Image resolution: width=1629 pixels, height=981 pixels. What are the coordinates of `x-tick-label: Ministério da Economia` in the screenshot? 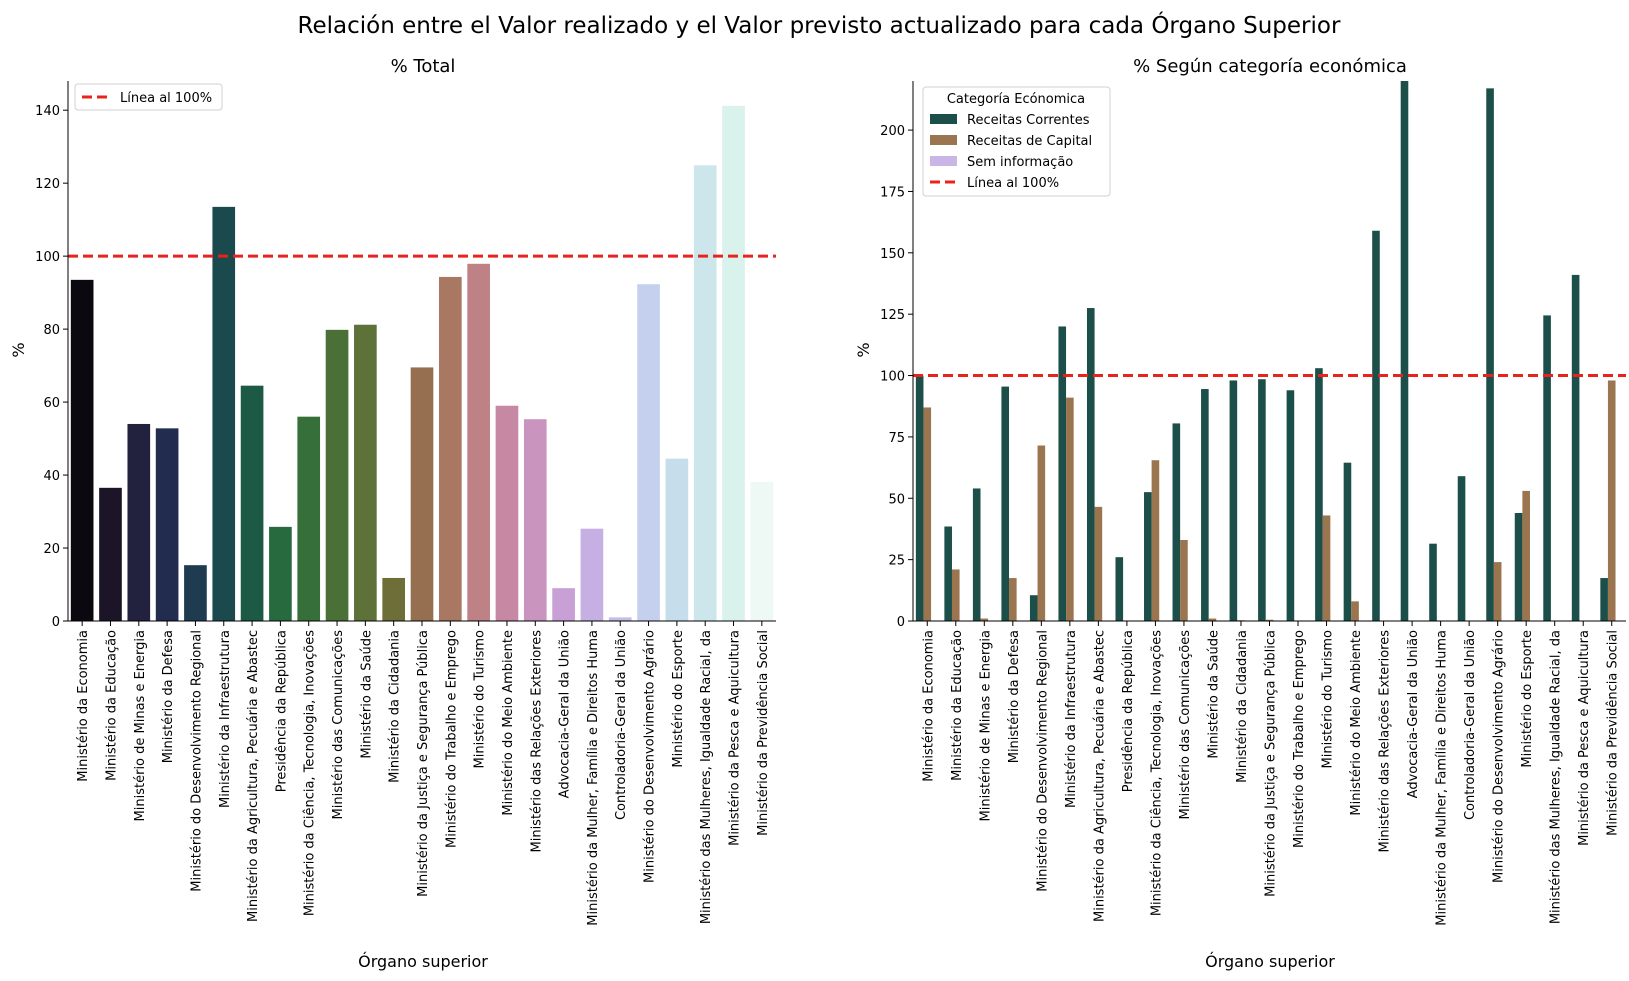 It's located at (83, 706).